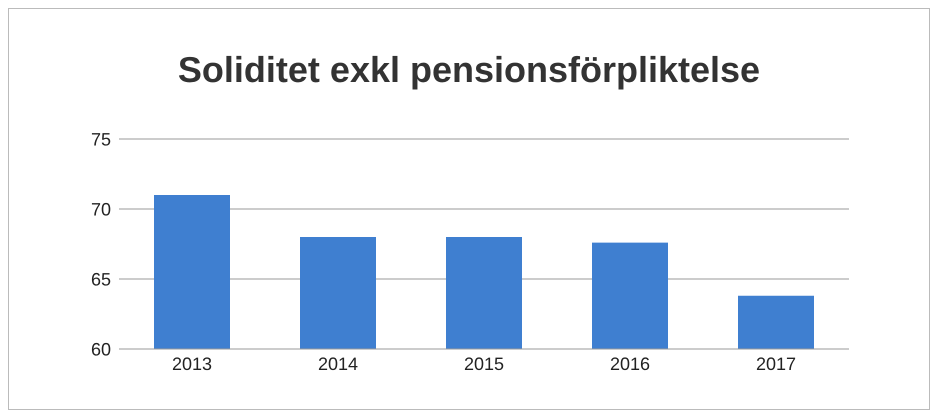 This screenshot has height=419, width=940. What do you see at coordinates (100, 349) in the screenshot?
I see `y-tick-label: 60` at bounding box center [100, 349].